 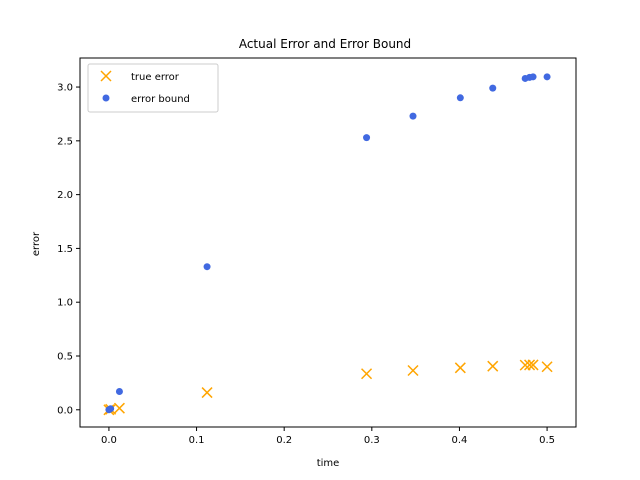 I want to click on legend-label: true error, so click(x=155, y=77).